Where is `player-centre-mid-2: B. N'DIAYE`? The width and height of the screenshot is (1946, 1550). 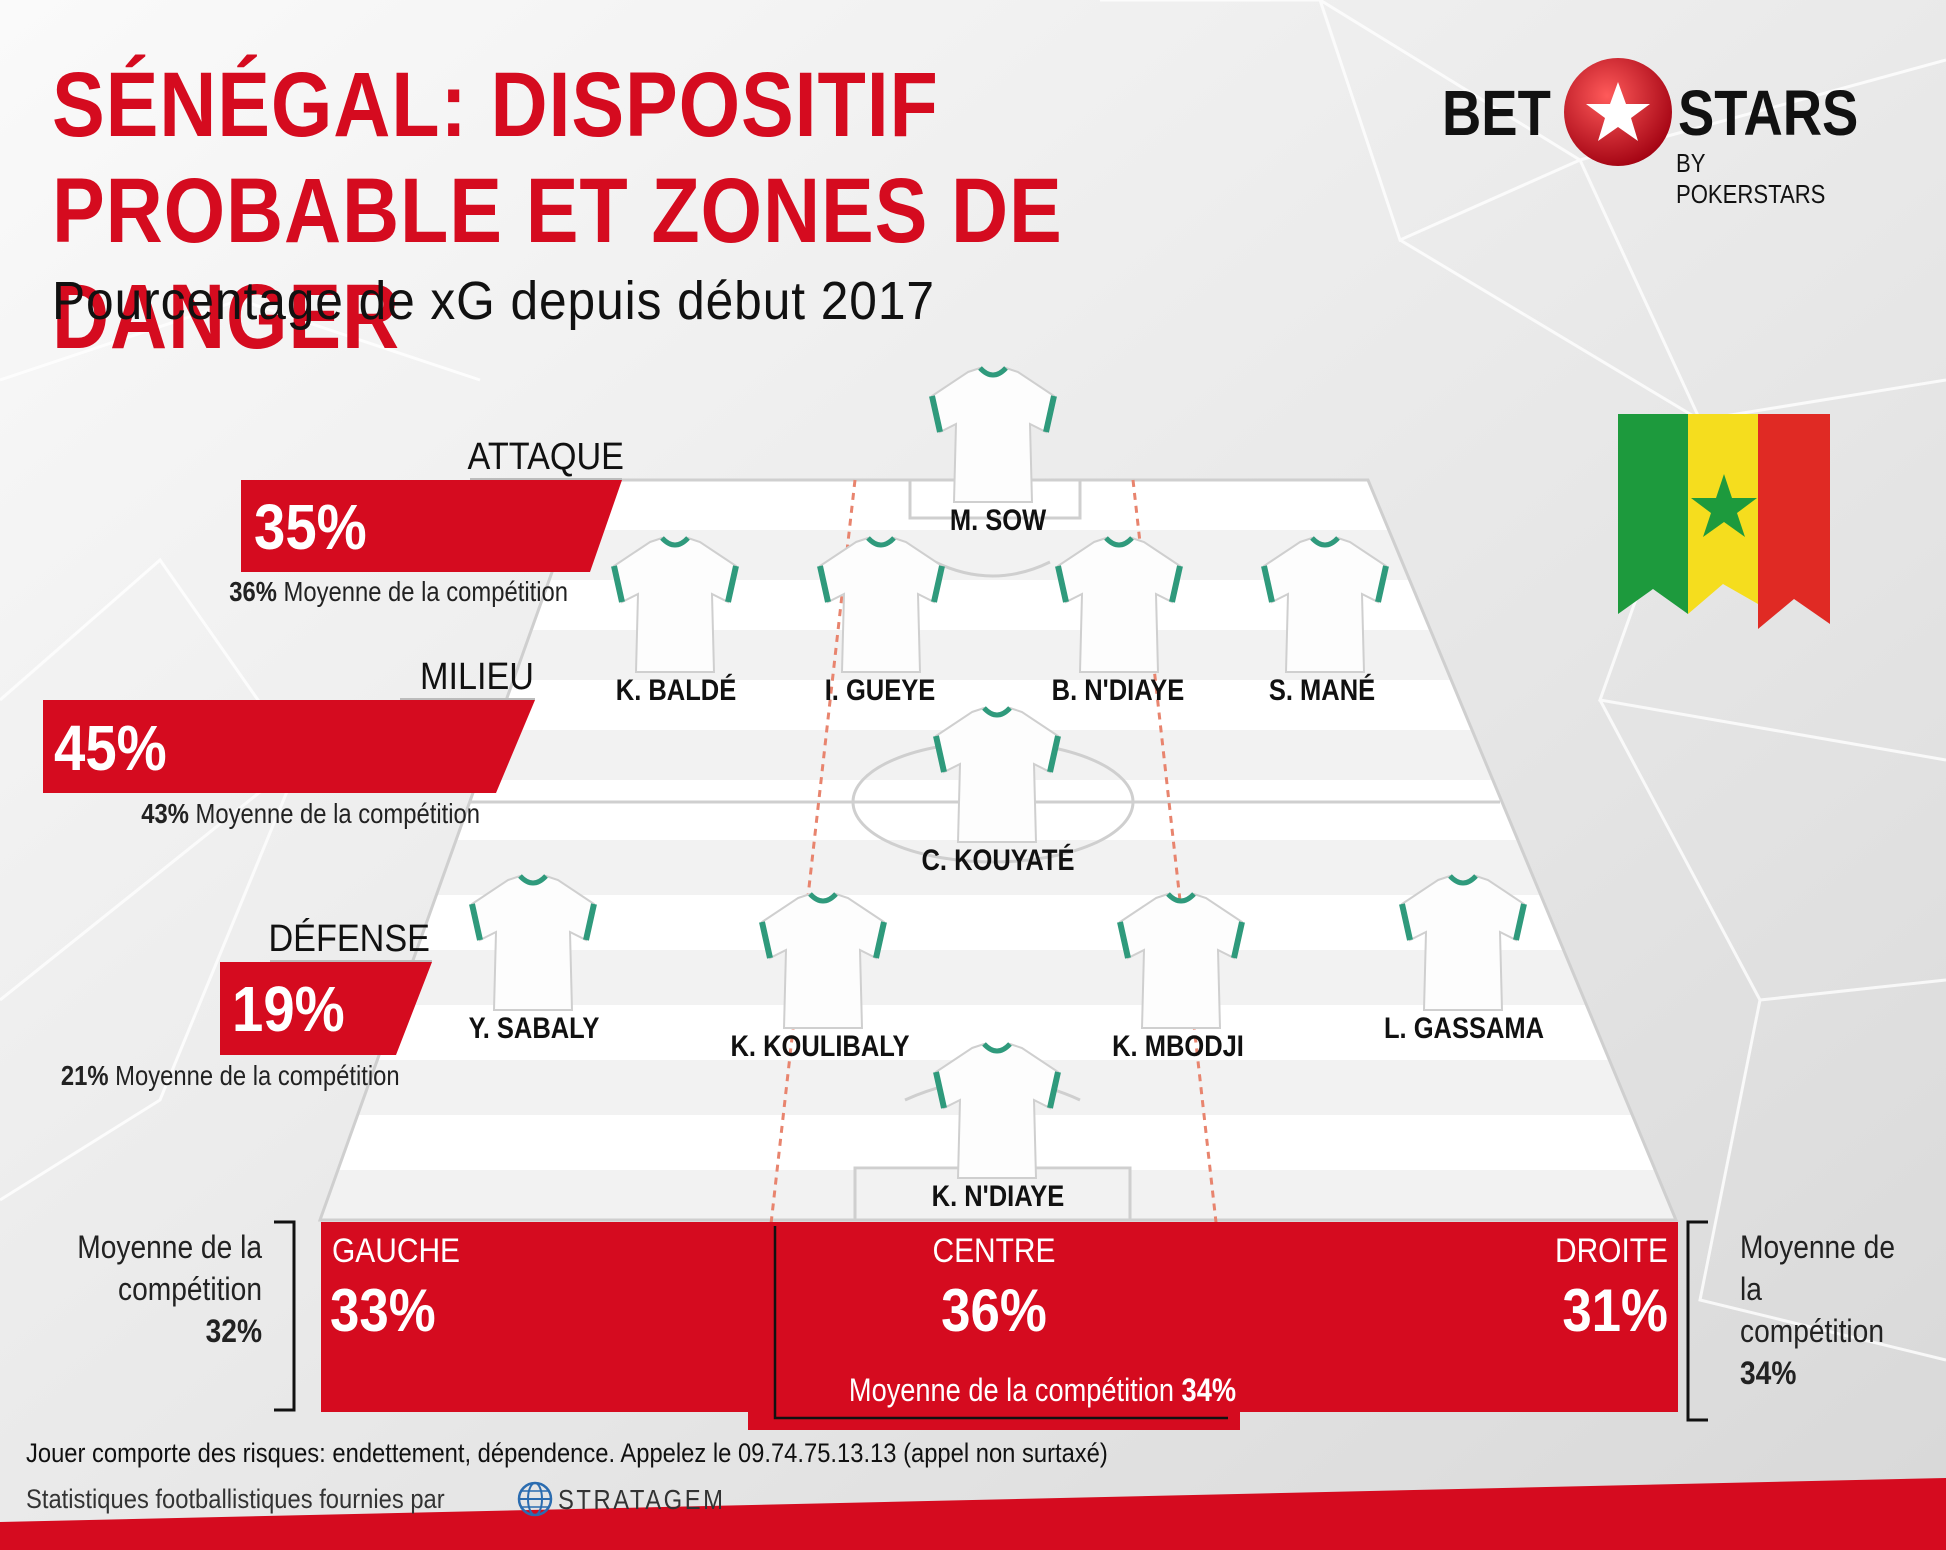 player-centre-mid-2: B. N'DIAYE is located at coordinates (1118, 690).